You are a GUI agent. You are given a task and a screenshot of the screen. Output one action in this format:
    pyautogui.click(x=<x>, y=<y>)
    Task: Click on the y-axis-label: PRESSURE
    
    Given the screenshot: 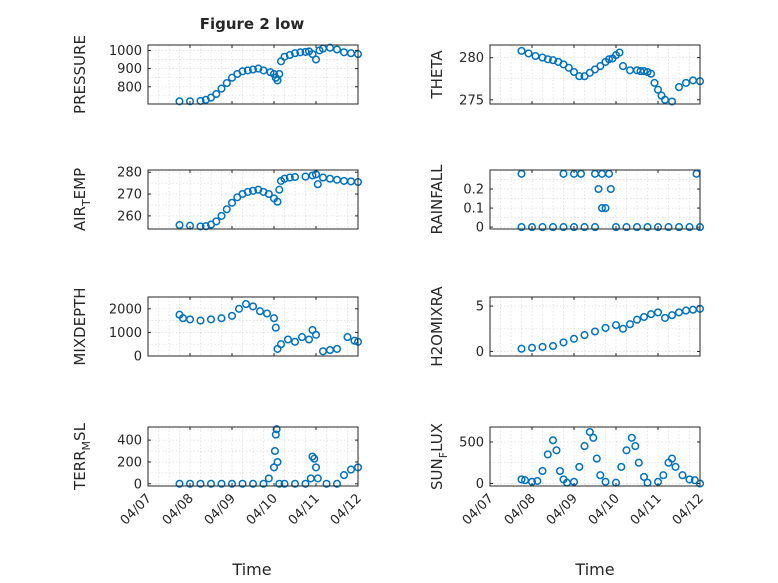 What is the action you would take?
    pyautogui.click(x=80, y=74)
    